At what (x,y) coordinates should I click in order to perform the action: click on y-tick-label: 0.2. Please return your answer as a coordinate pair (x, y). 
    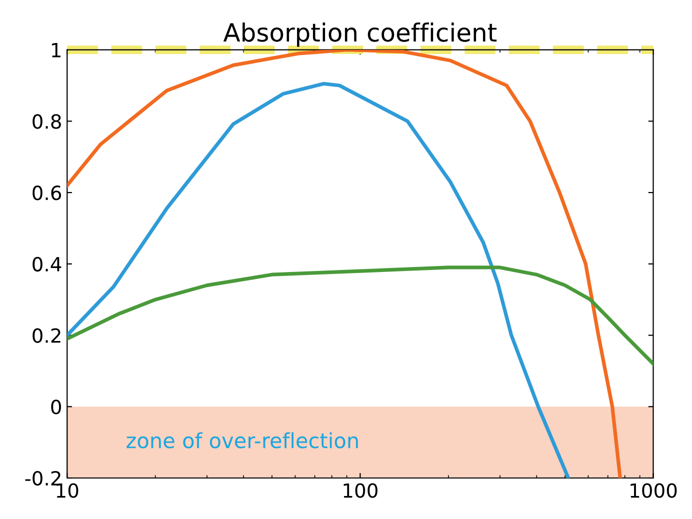
    Looking at the image, I should click on (46, 335).